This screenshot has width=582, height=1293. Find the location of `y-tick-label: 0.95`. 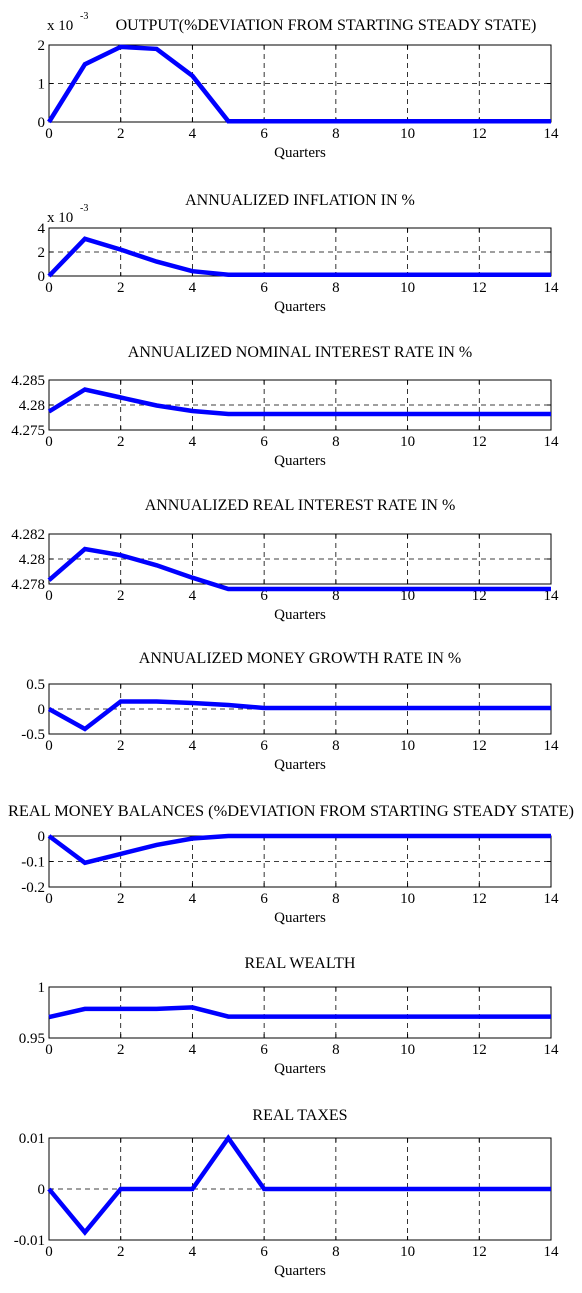

y-tick-label: 0.95 is located at coordinates (32, 1039).